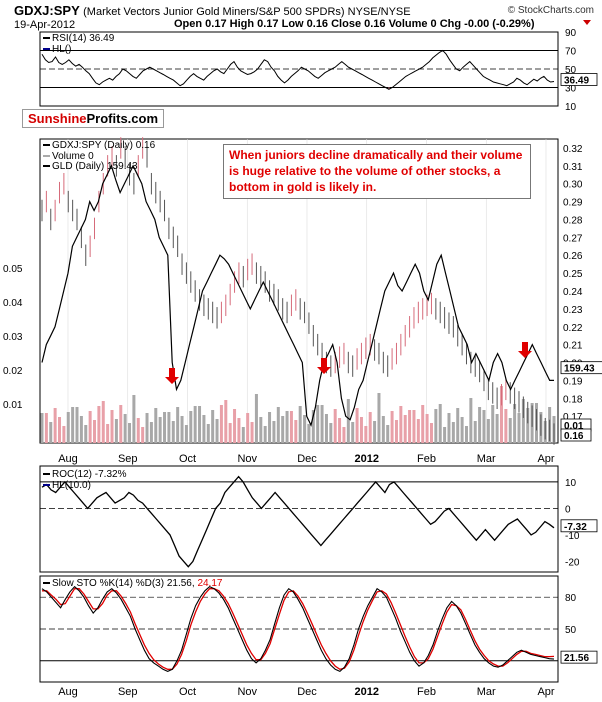  What do you see at coordinates (573, 274) in the screenshot?
I see `price-tick-label-7: 0.25` at bounding box center [573, 274].